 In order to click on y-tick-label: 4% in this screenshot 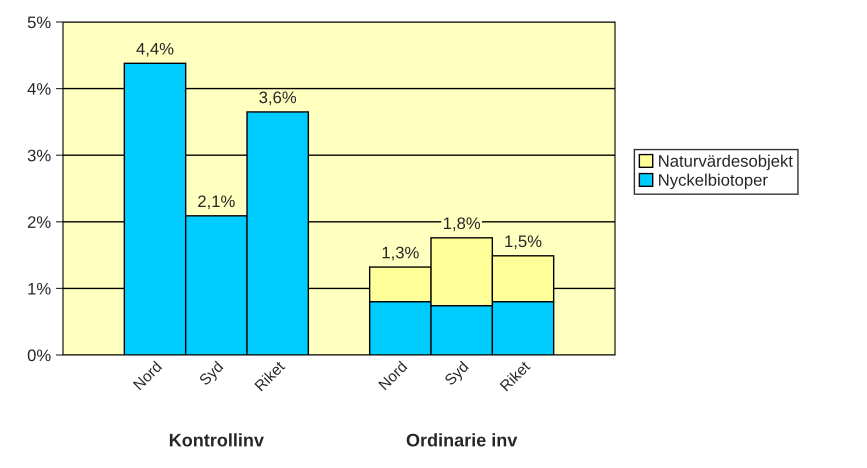, I will do `click(39, 89)`.